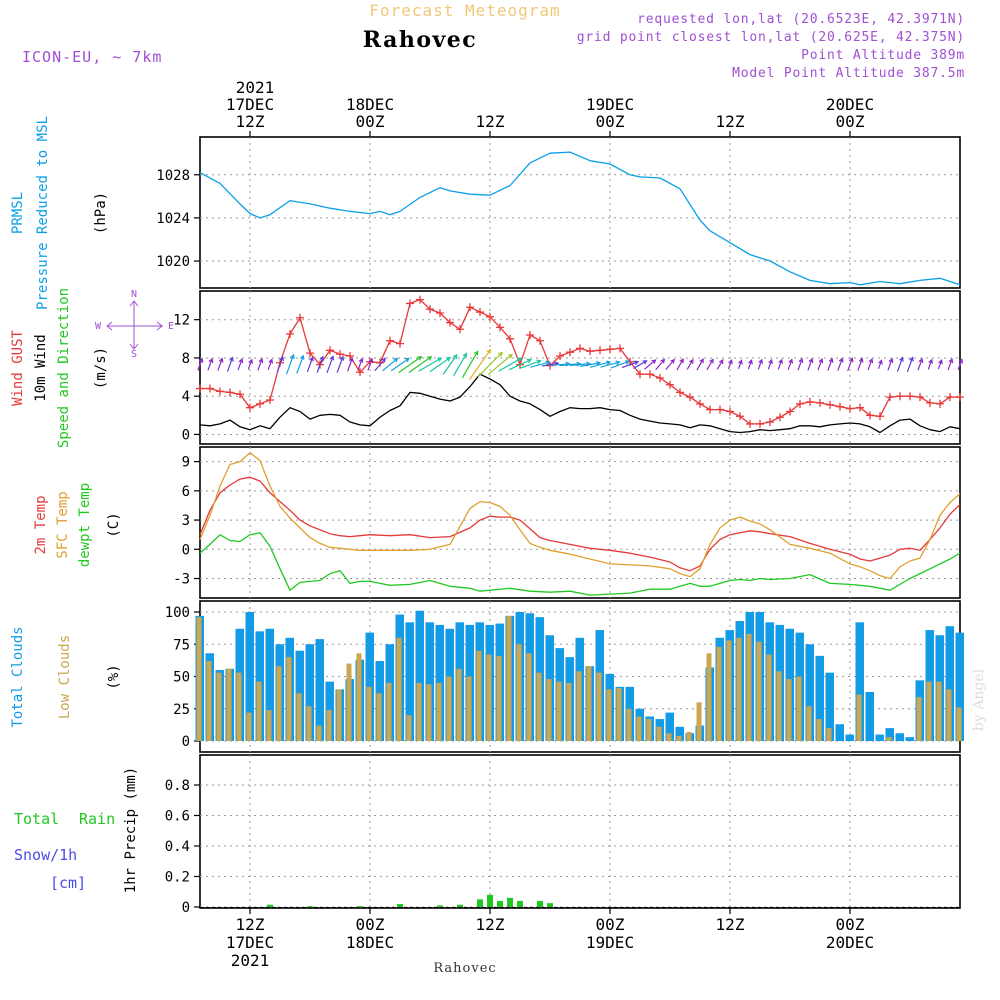 The image size is (1000, 1000). Describe the element at coordinates (177, 847) in the screenshot. I see `tick-label-precip: 0.4` at that location.